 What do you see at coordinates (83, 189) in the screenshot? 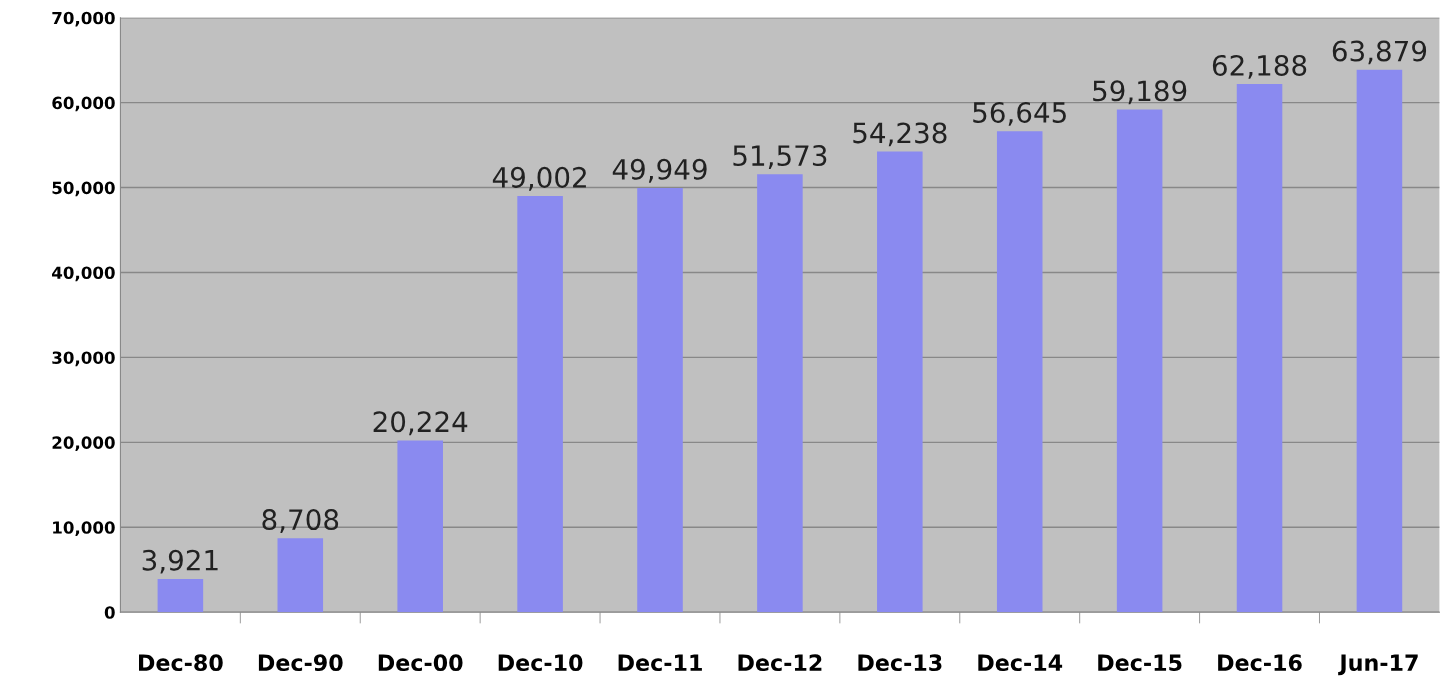
I see `y-tick-label: 50,000` at bounding box center [83, 189].